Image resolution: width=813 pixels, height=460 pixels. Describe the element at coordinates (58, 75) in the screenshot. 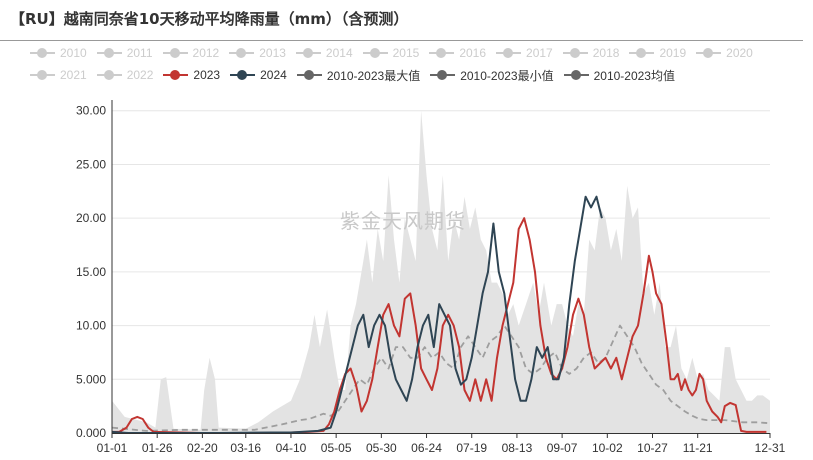

I see `legend-item-2021: 2021` at that location.